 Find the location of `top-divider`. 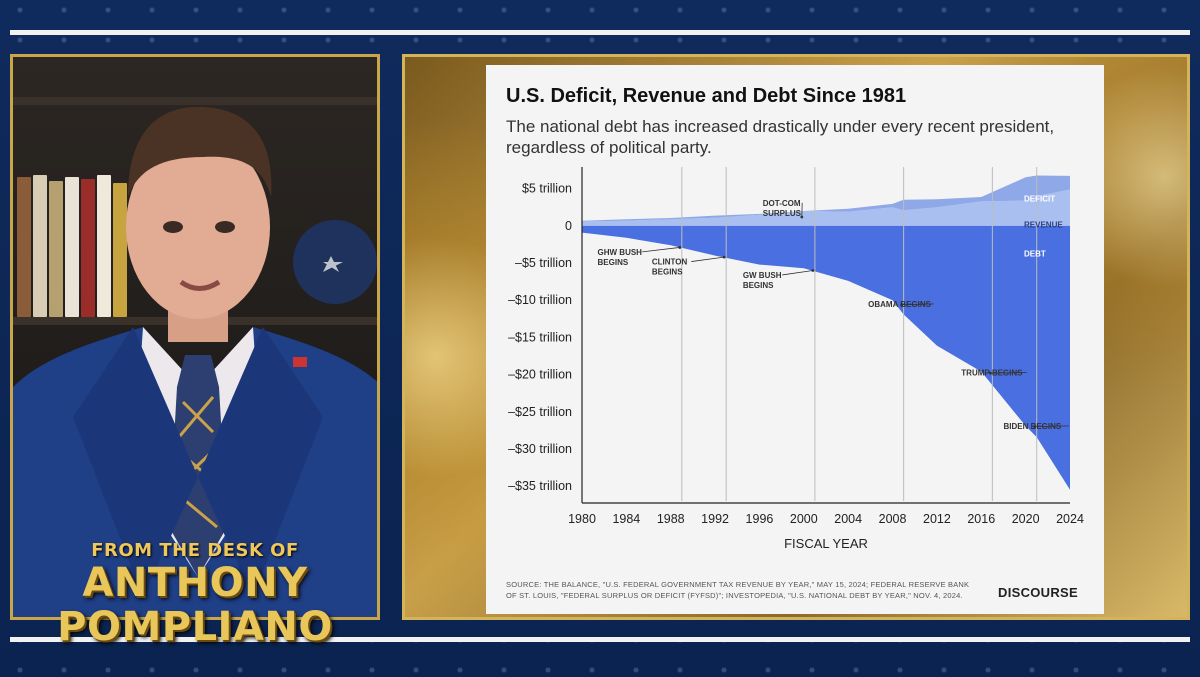

top-divider is located at coordinates (600, 32).